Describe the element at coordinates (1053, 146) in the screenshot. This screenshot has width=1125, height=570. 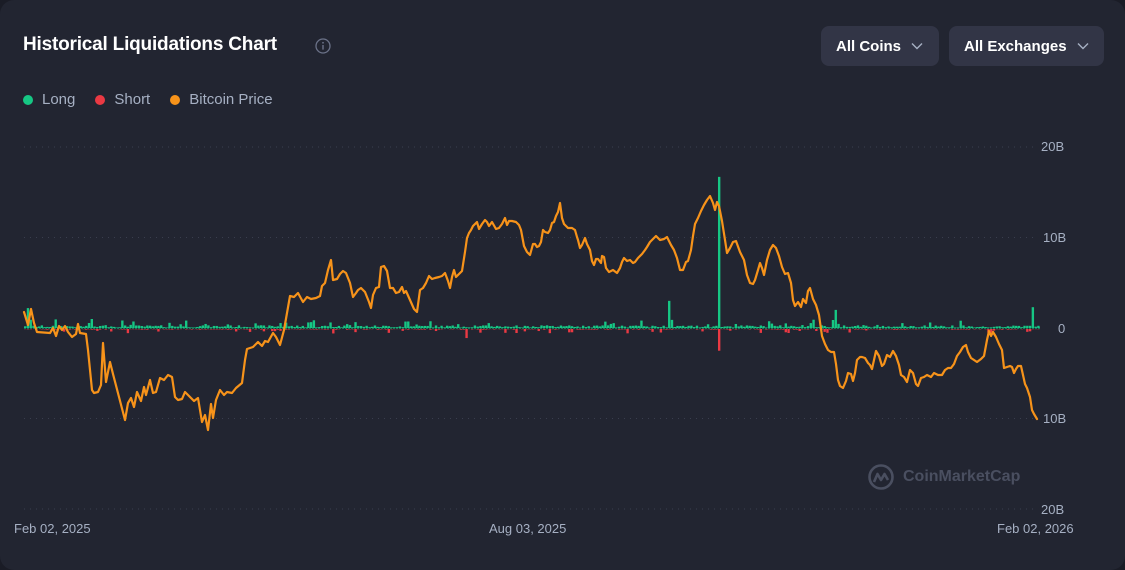
I see `y-tick-20b-top: 20B` at that location.